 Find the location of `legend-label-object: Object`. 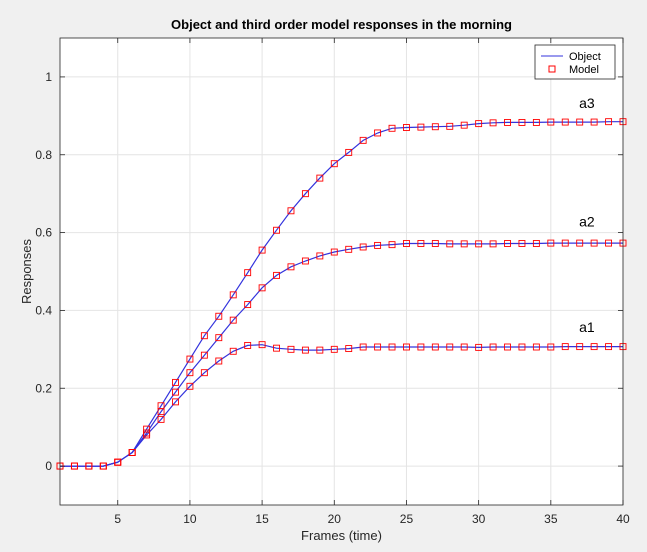

legend-label-object: Object is located at coordinates (585, 57).